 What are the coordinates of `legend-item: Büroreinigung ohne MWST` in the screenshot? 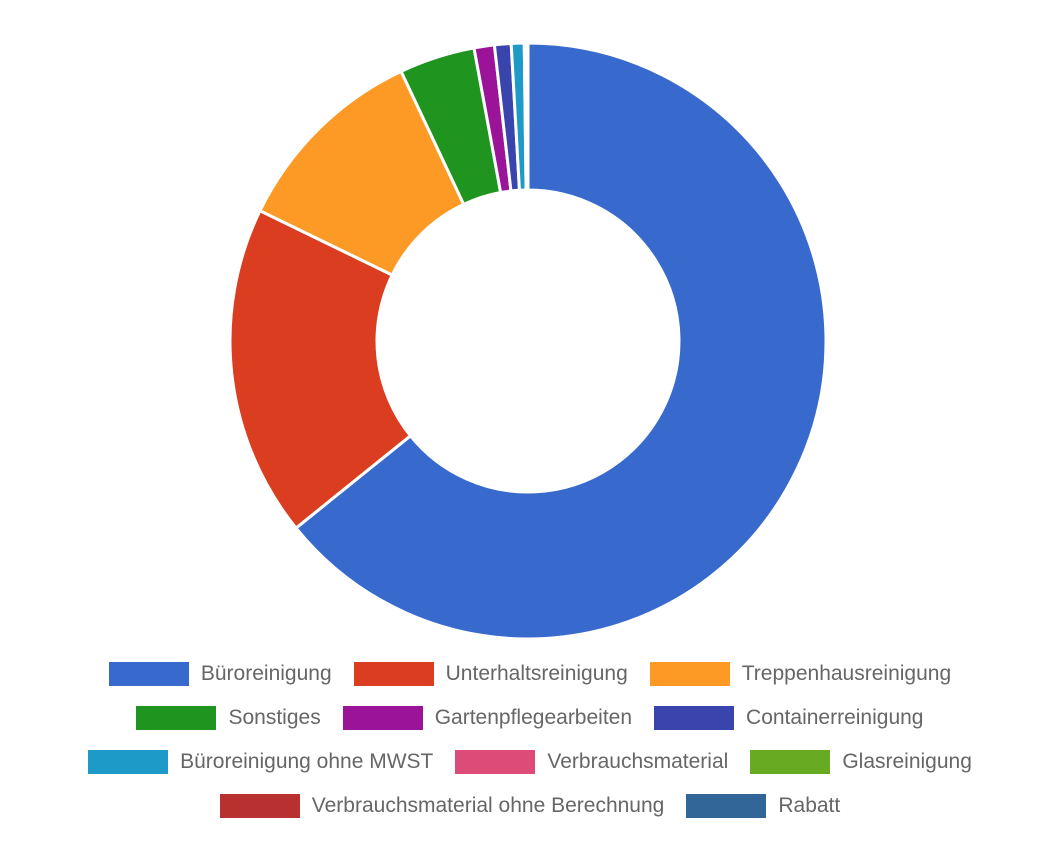 It's located at (260, 762).